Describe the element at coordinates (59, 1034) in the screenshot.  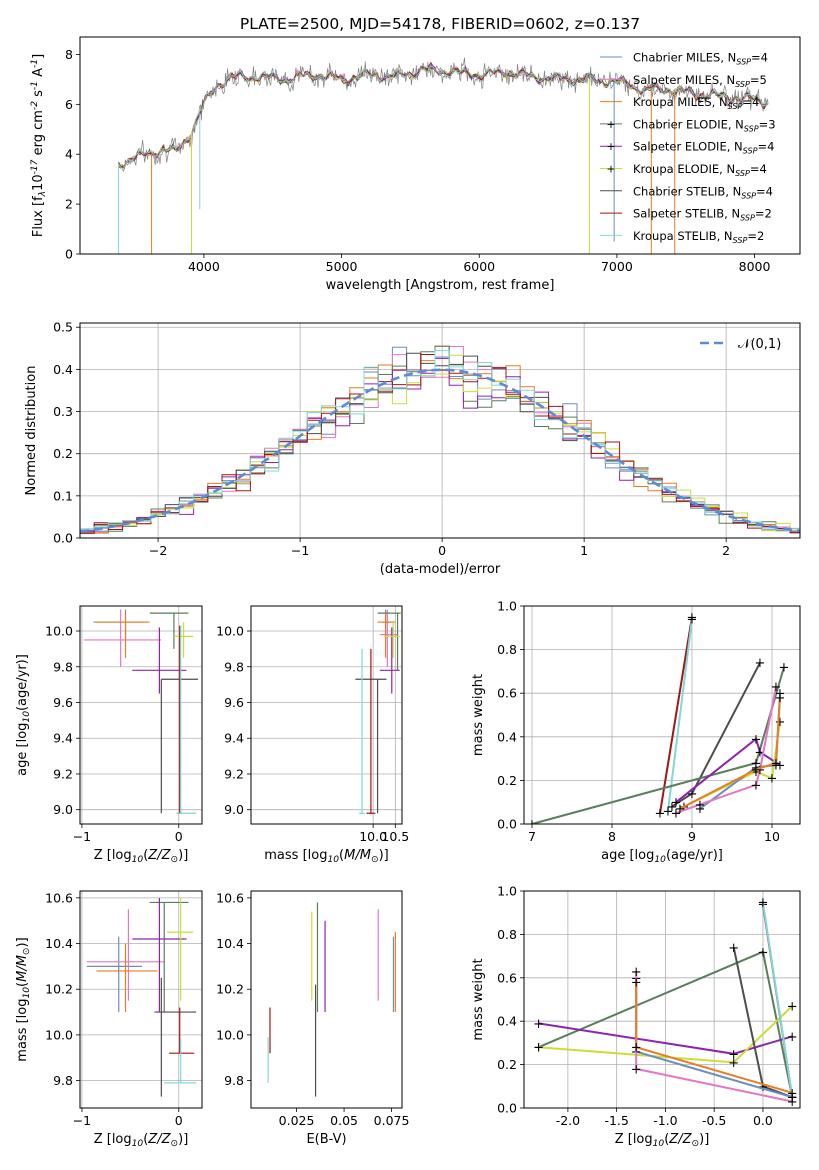
I see `y-tick-label: 10.0` at that location.